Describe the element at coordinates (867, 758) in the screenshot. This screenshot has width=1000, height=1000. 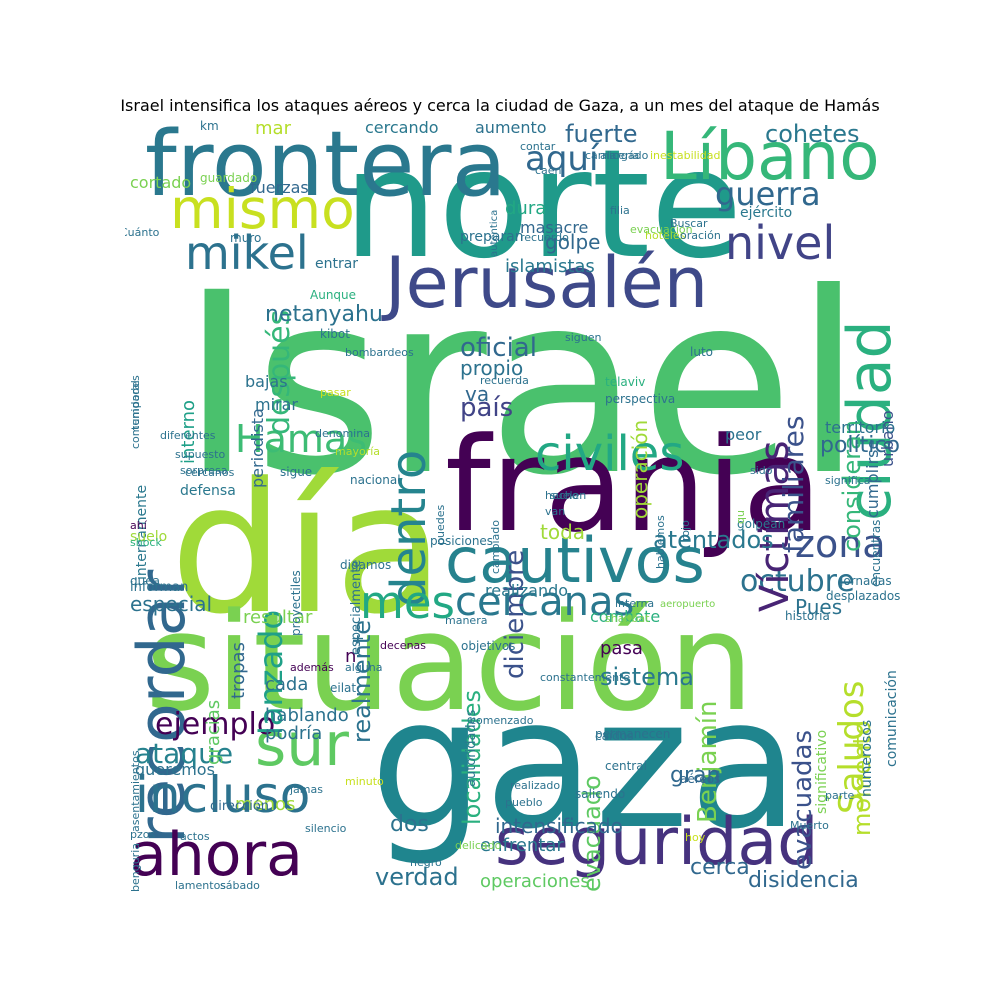
I see `word-numerosos: numerosos` at that location.